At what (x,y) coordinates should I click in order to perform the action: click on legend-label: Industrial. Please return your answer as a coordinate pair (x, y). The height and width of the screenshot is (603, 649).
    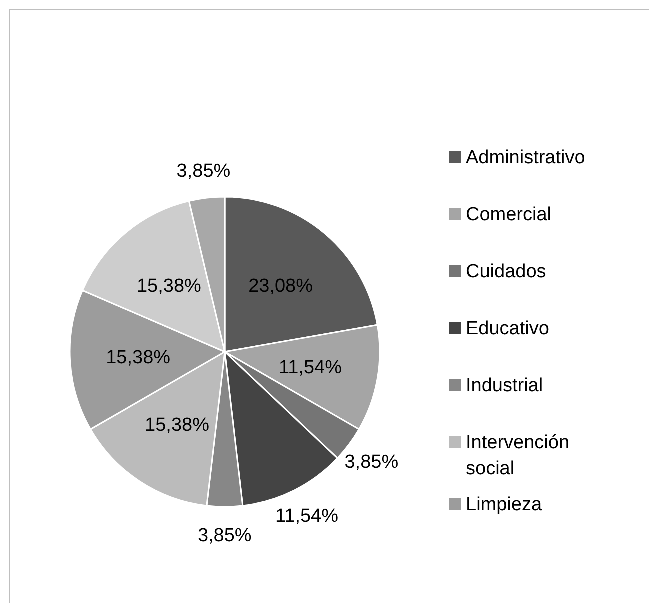
    Looking at the image, I should click on (505, 386).